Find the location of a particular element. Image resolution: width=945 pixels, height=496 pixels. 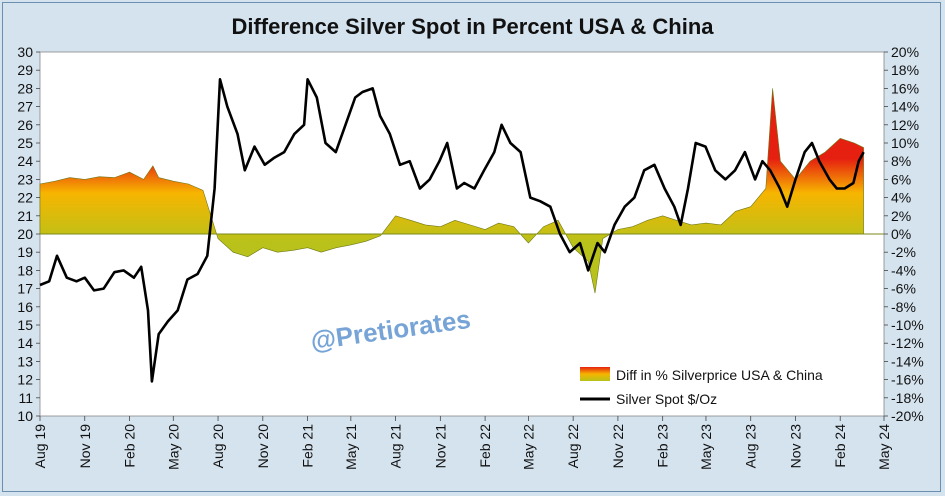

left-tick-label: 17 is located at coordinates (25, 289).